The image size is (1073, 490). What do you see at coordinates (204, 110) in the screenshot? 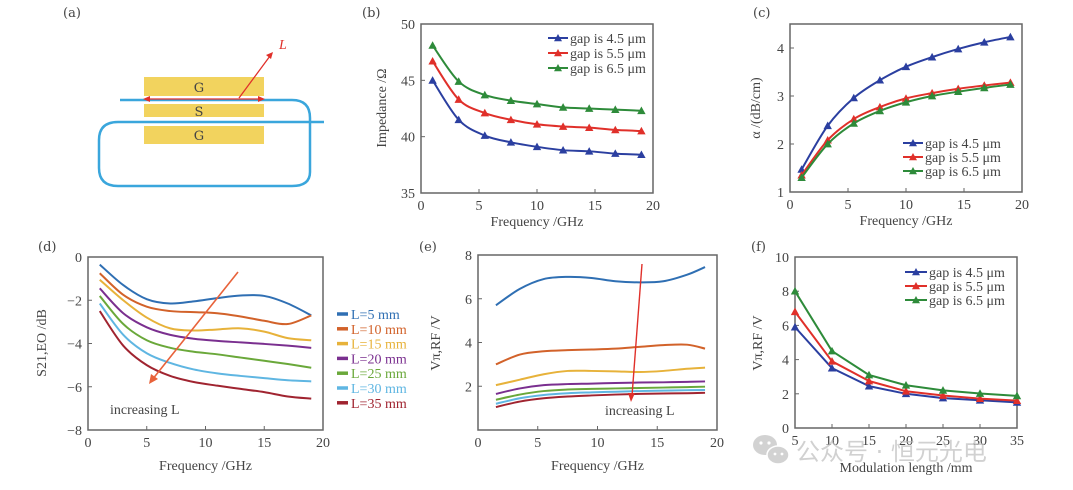
I see `signal-electrode` at bounding box center [204, 110].